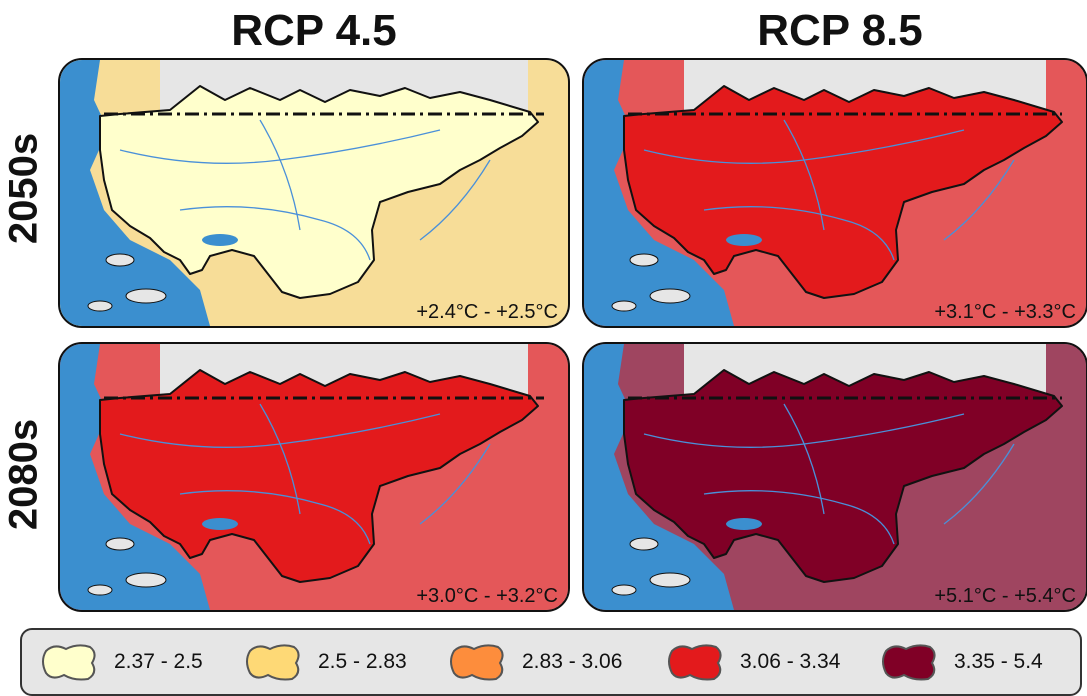 This screenshot has height=696, width=1087. Describe the element at coordinates (840, 30) in the screenshot. I see `column-title-rcp85: RCP 8.5` at that location.